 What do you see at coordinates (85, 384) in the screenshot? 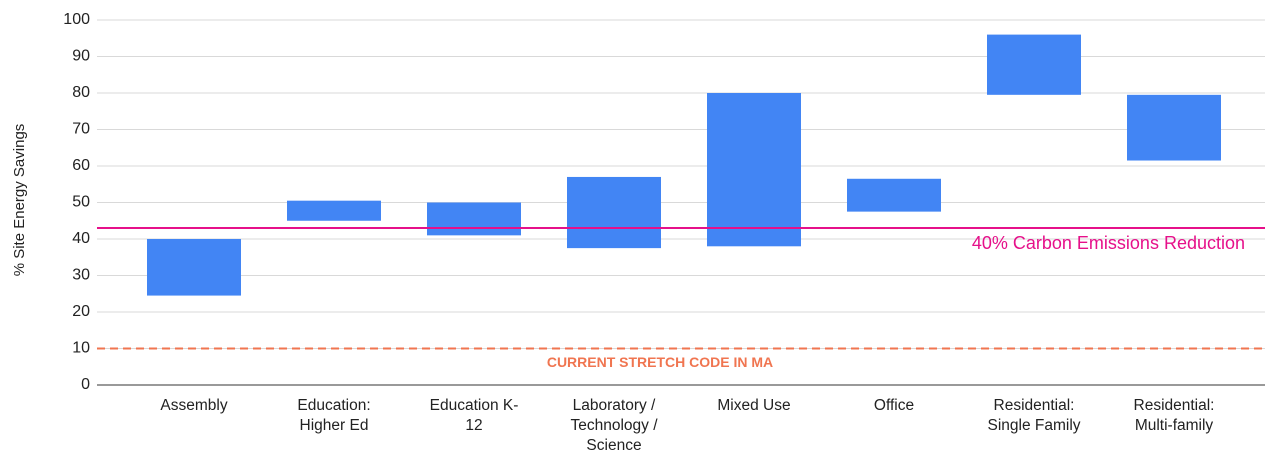
I see `y-tick-label: 0` at bounding box center [85, 384].